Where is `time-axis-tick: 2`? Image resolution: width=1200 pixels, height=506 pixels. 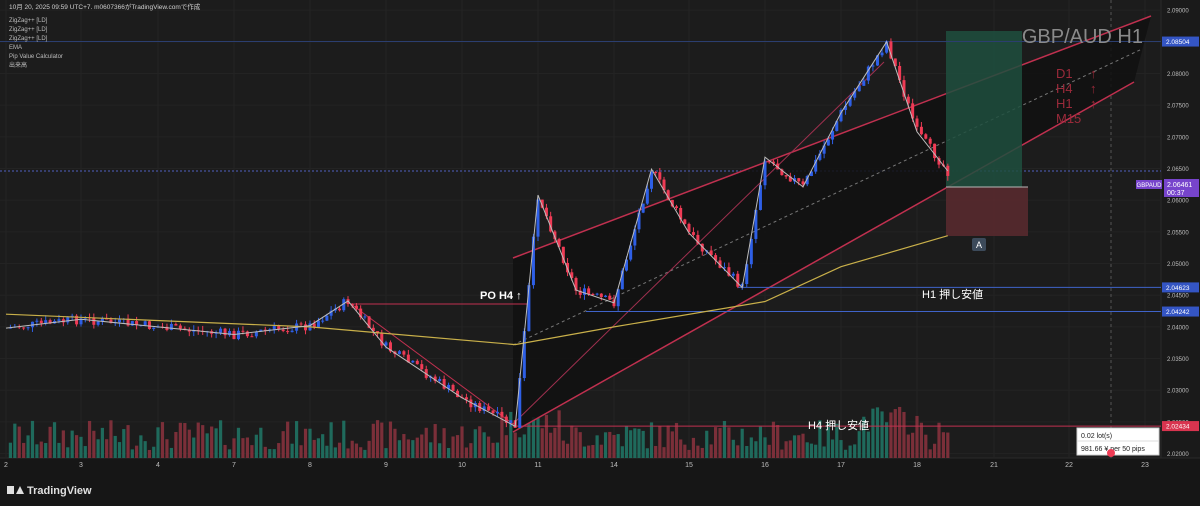
time-axis-tick: 2 is located at coordinates (6, 465).